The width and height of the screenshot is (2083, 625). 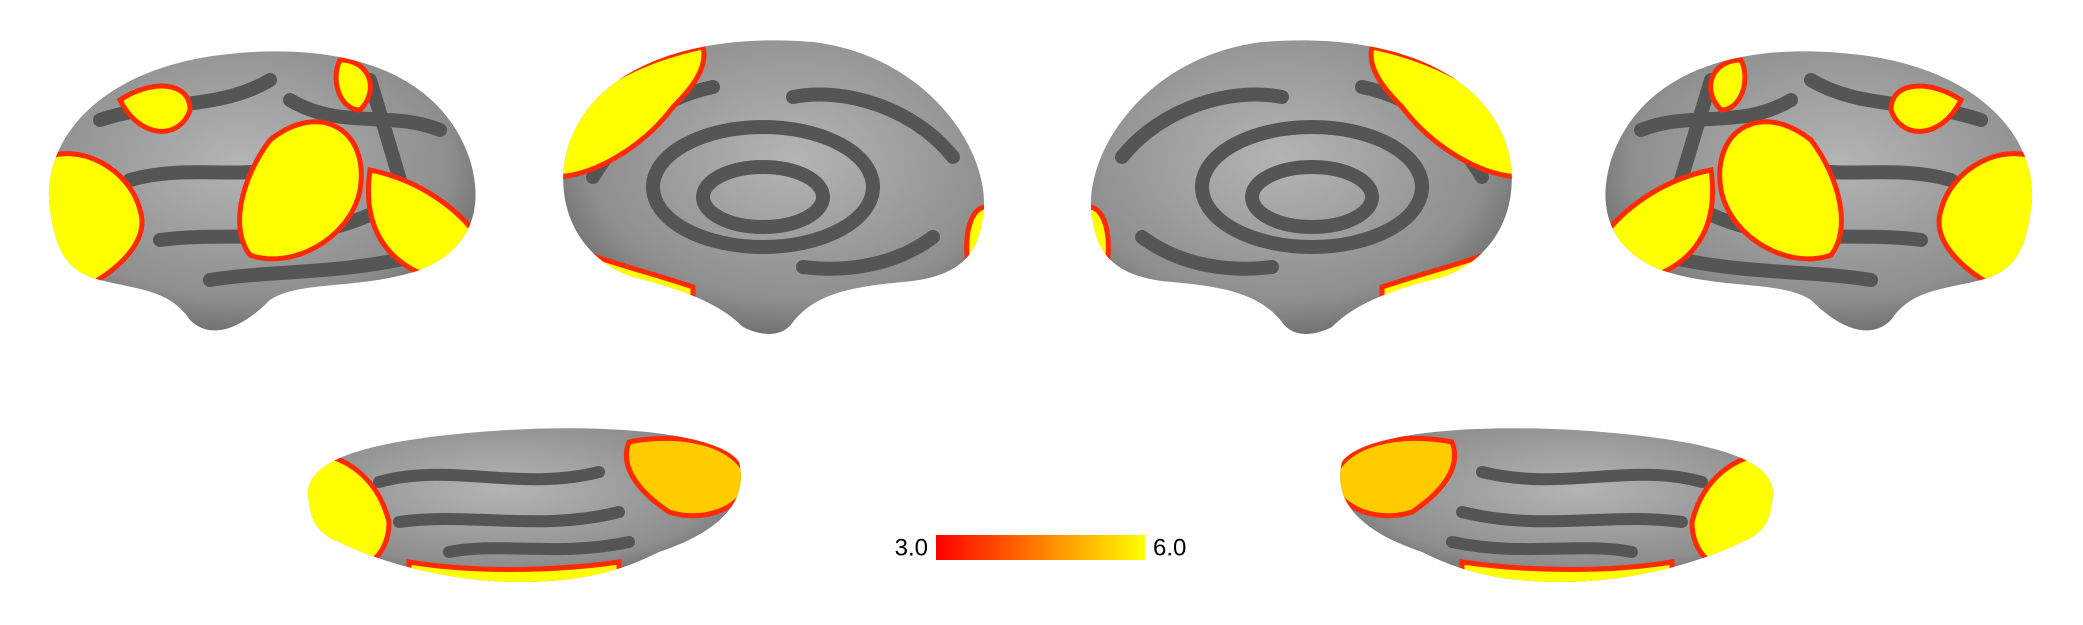 I want to click on colorbar-min-label: 3.0, so click(x=911, y=547).